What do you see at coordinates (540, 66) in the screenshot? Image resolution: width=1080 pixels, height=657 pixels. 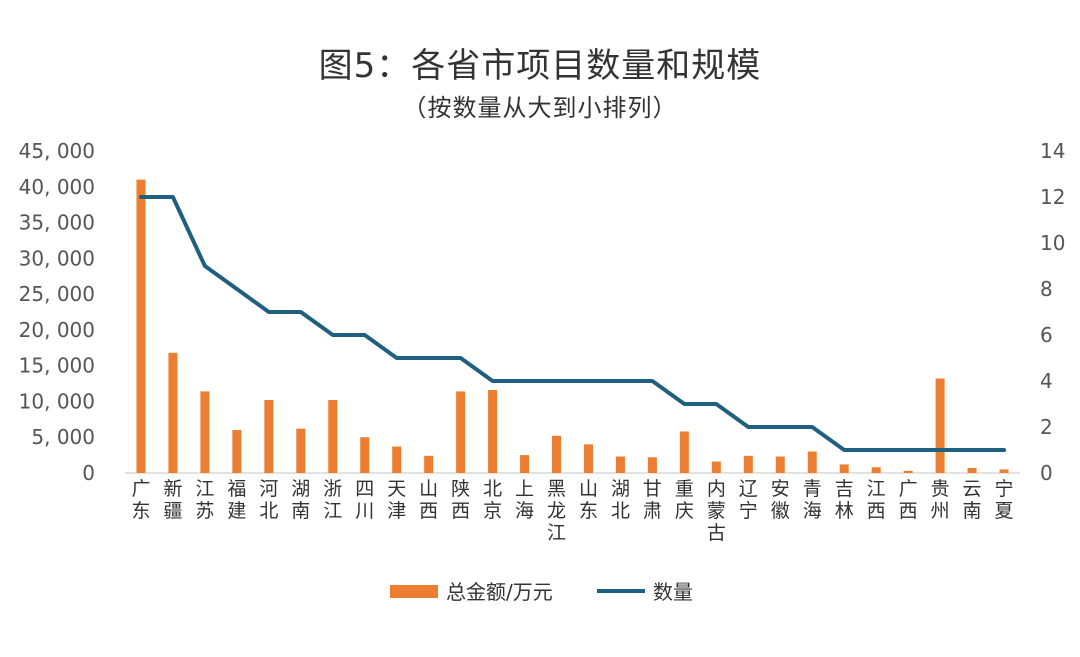 I see `chart-title: 图5：各省市项目数量和规模` at bounding box center [540, 66].